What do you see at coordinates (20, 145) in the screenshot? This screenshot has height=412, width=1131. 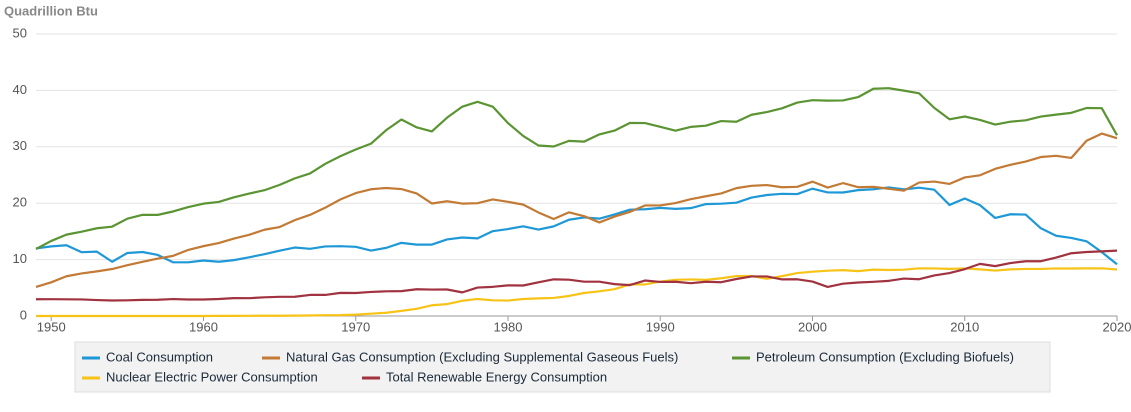 I see `y-tick-label: 30` at bounding box center [20, 145].